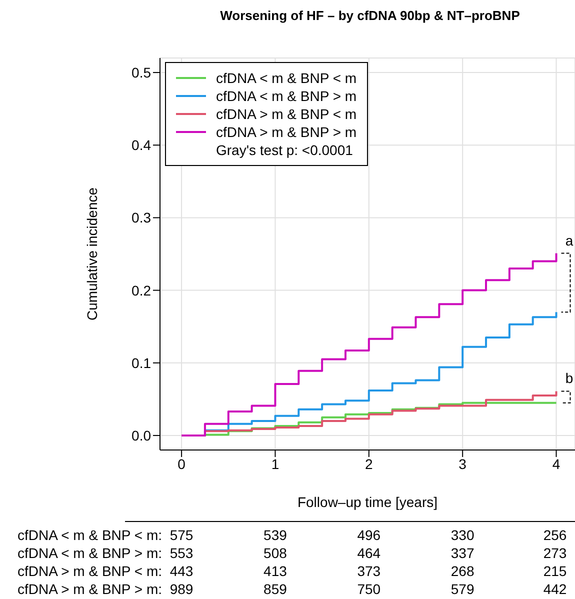 This screenshot has height=599, width=575. Describe the element at coordinates (369, 589) in the screenshot. I see `text: 750` at that location.